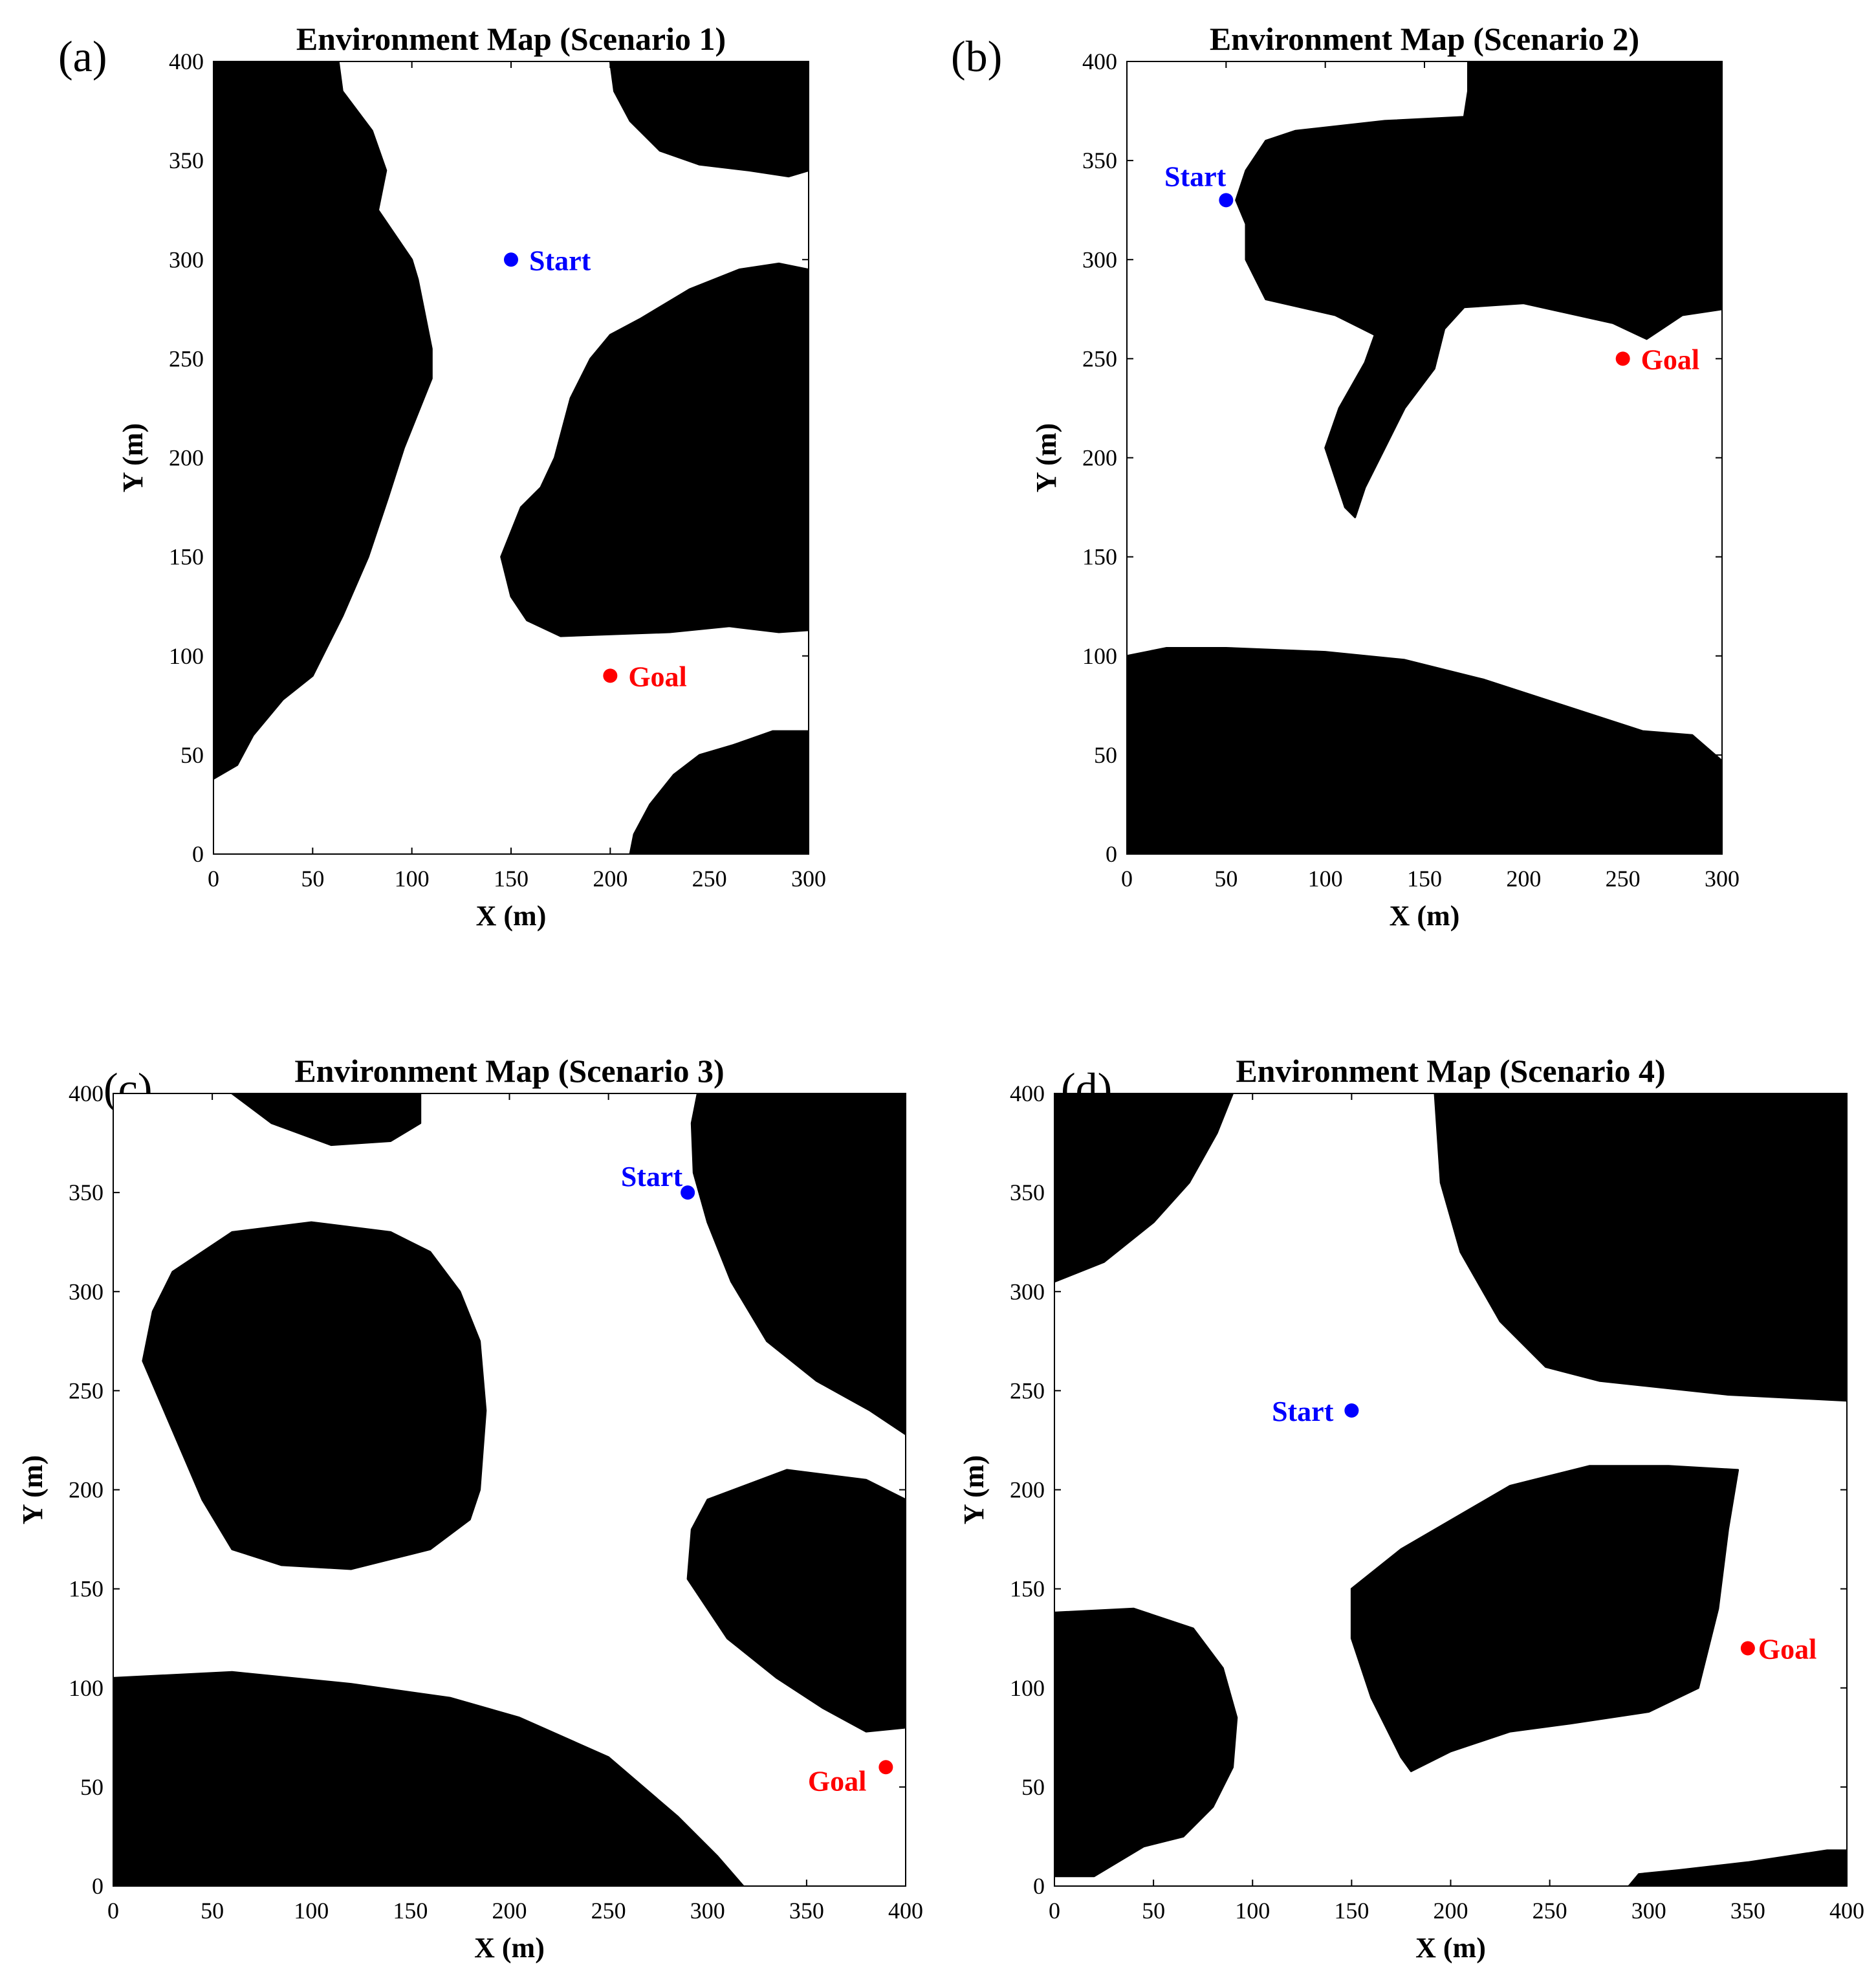  What do you see at coordinates (509, 1071) in the screenshot?
I see `chart-title: Environment Map (Scenario 3)` at bounding box center [509, 1071].